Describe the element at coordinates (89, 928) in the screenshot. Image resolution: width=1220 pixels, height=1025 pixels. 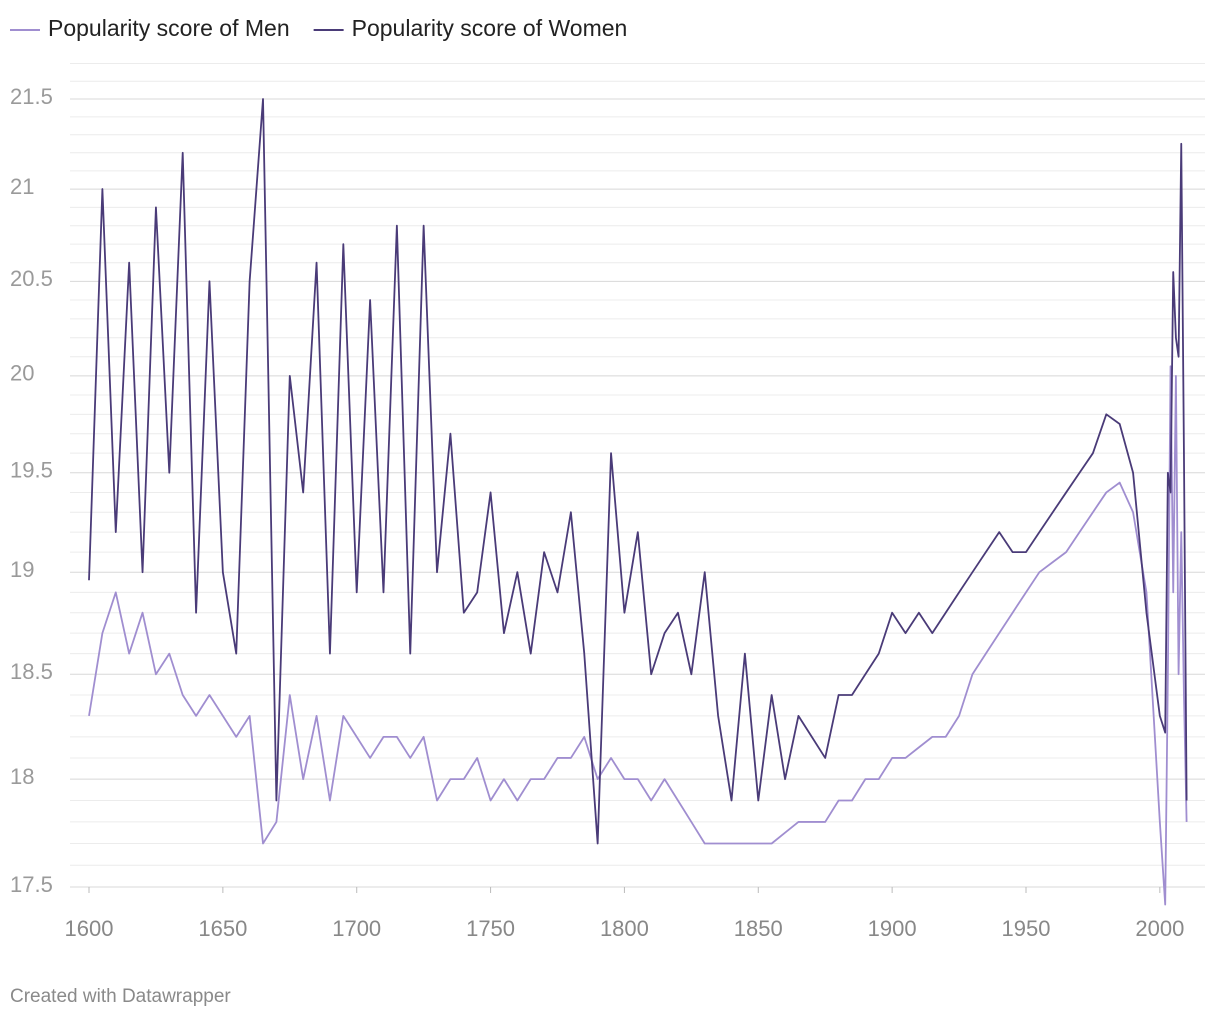
I see `x-tick-label: 1600` at that location.